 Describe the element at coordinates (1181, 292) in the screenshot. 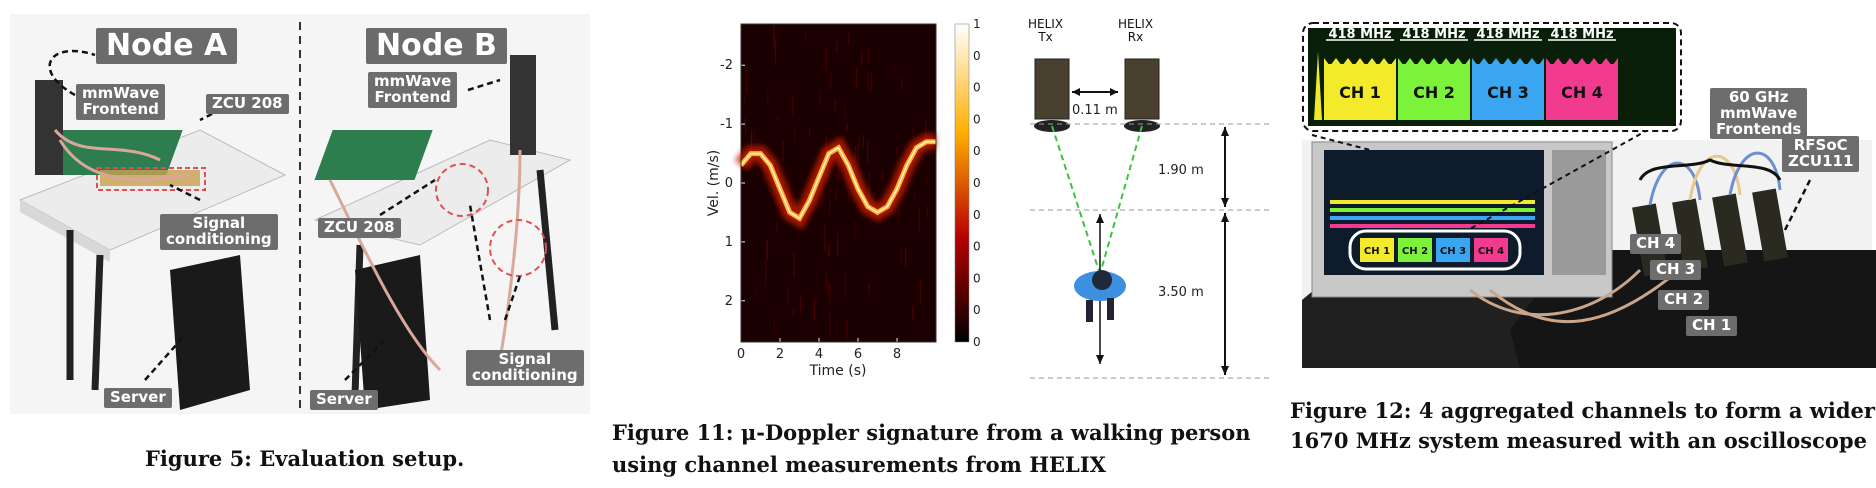

I see `dist-2-label: 3.50 m` at that location.